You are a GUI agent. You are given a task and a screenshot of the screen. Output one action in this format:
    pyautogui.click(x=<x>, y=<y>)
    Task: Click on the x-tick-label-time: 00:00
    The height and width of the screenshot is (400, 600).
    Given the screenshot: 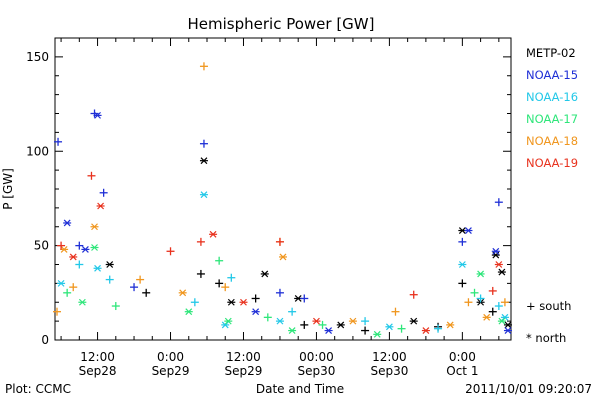 What is the action you would take?
    pyautogui.click(x=316, y=357)
    